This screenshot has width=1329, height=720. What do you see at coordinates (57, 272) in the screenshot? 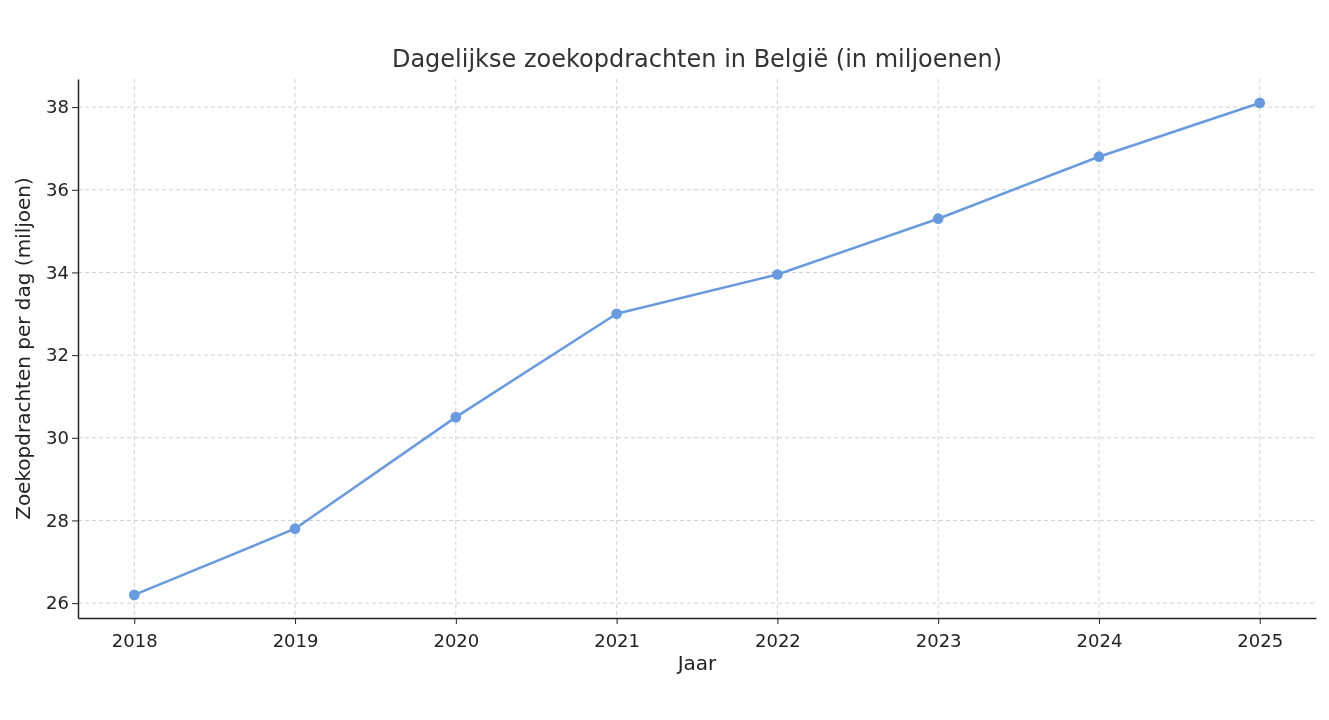
I see `y-tick-label: 34` at bounding box center [57, 272].